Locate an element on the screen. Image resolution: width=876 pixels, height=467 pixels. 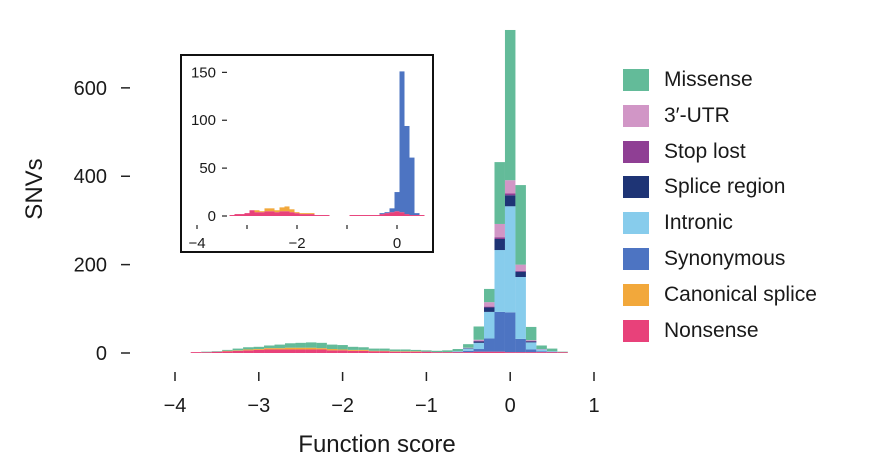
inset-frame is located at coordinates (307, 153).